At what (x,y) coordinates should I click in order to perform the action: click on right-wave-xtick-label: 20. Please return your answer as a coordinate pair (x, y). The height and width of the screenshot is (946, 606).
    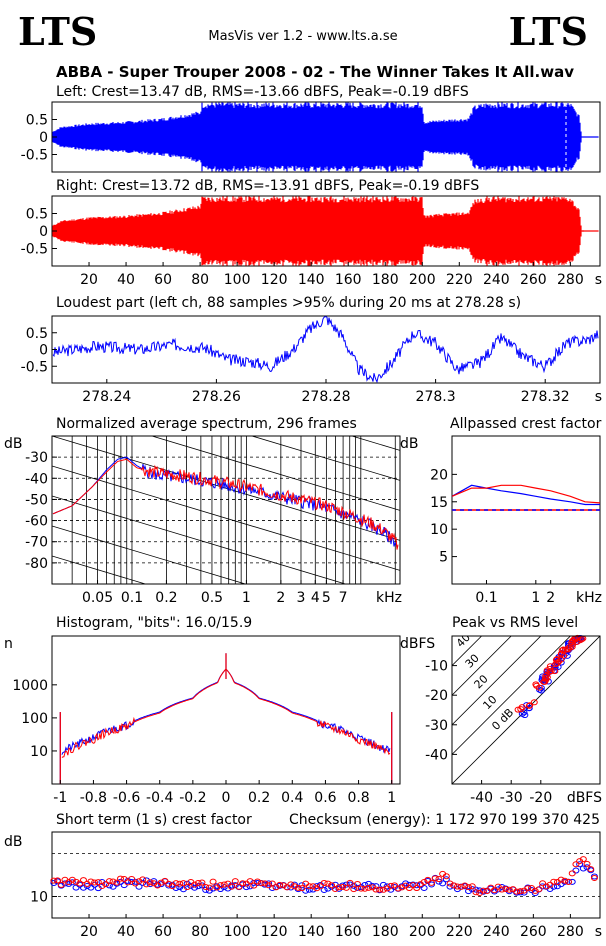
    Looking at the image, I should click on (89, 280).